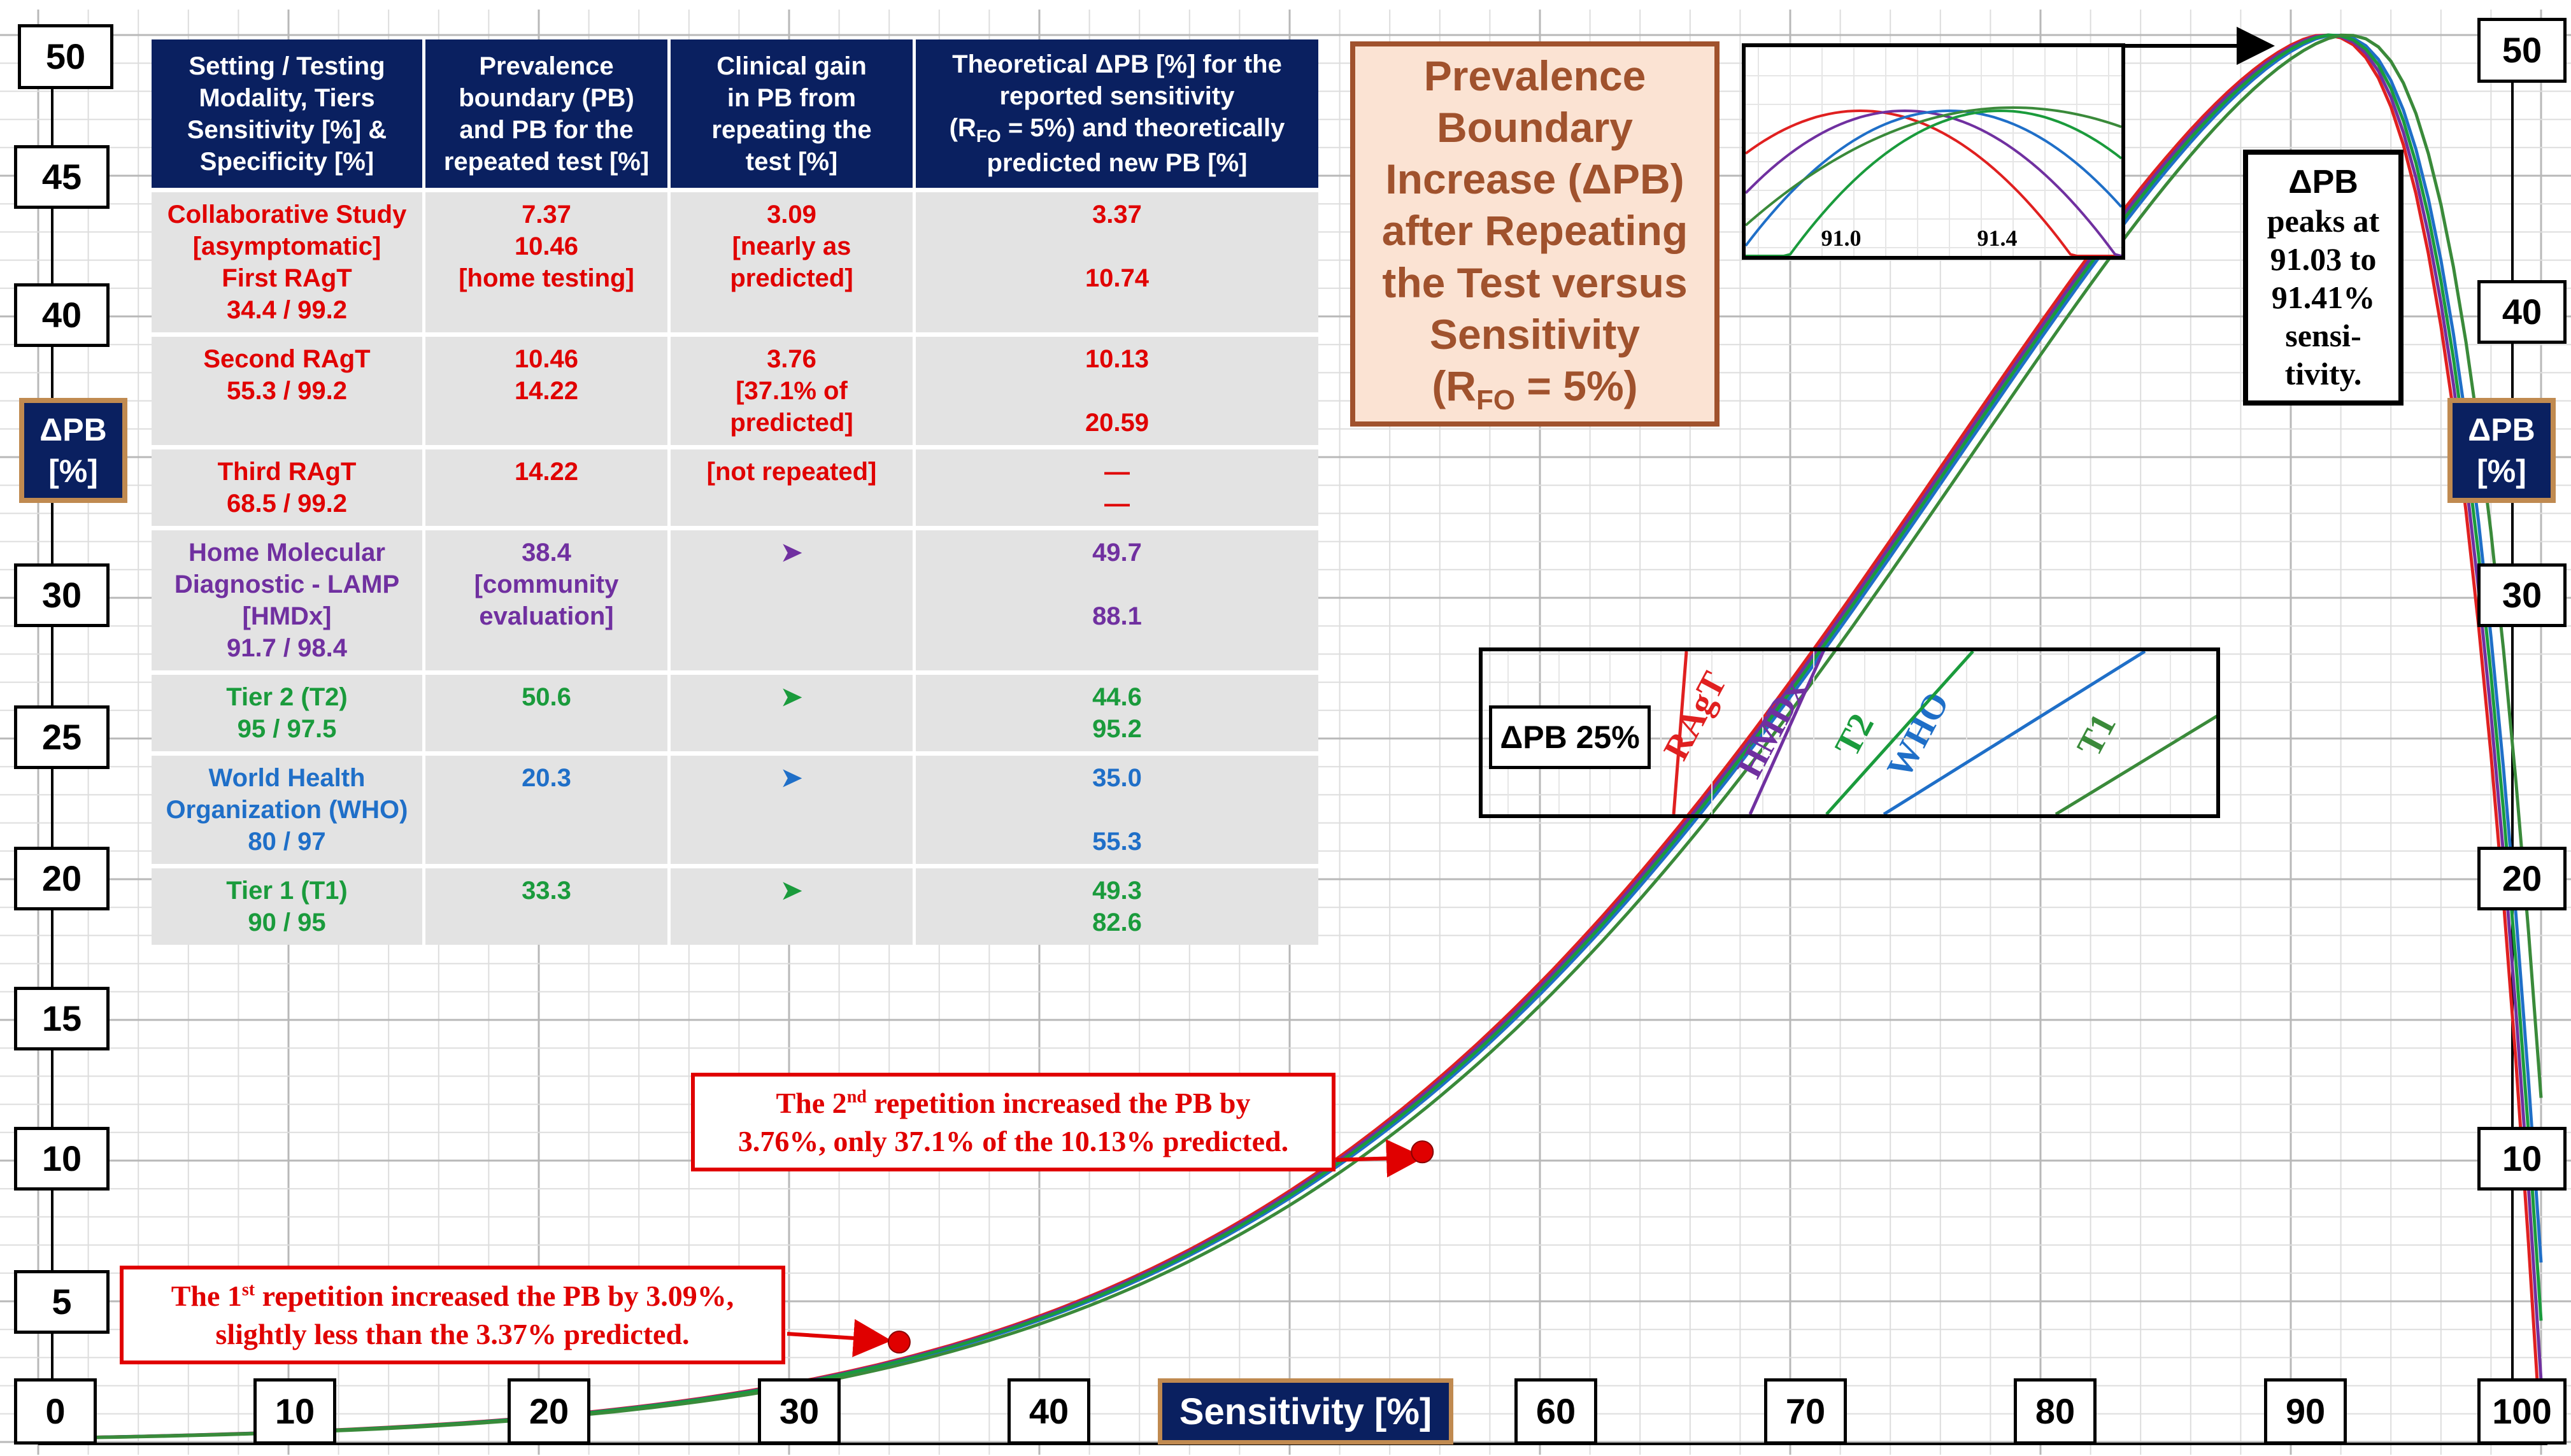 The width and height of the screenshot is (2571, 1456). I want to click on table-cell: 7.37 10.46 [home testing], so click(548, 260).